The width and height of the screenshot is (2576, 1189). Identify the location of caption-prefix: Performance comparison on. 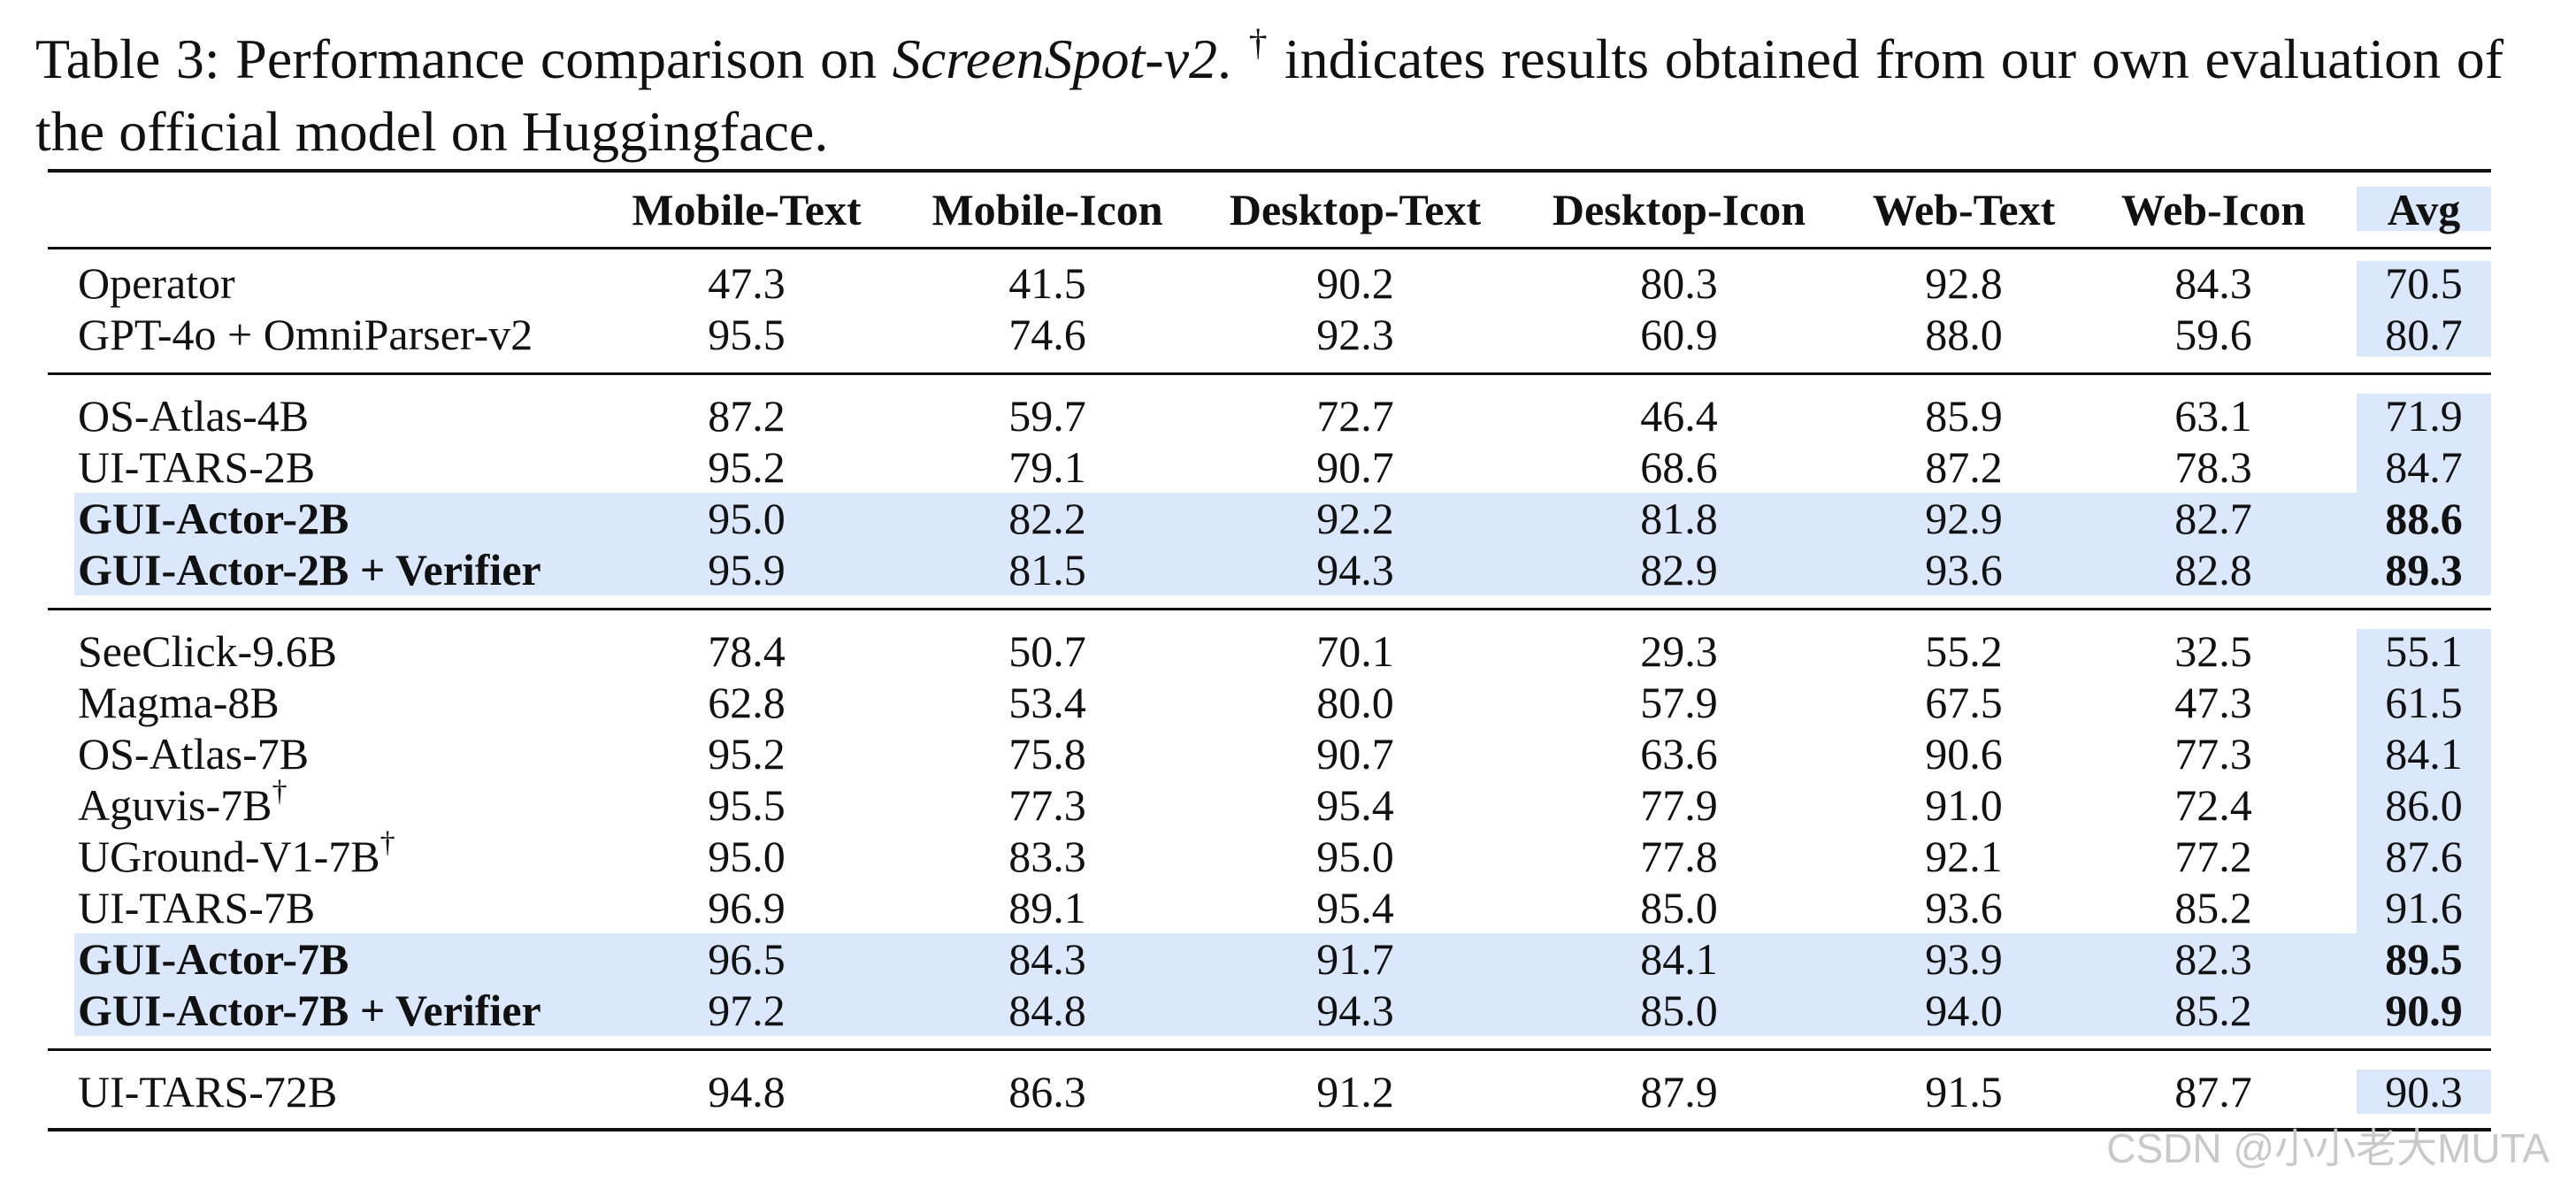
(556, 58).